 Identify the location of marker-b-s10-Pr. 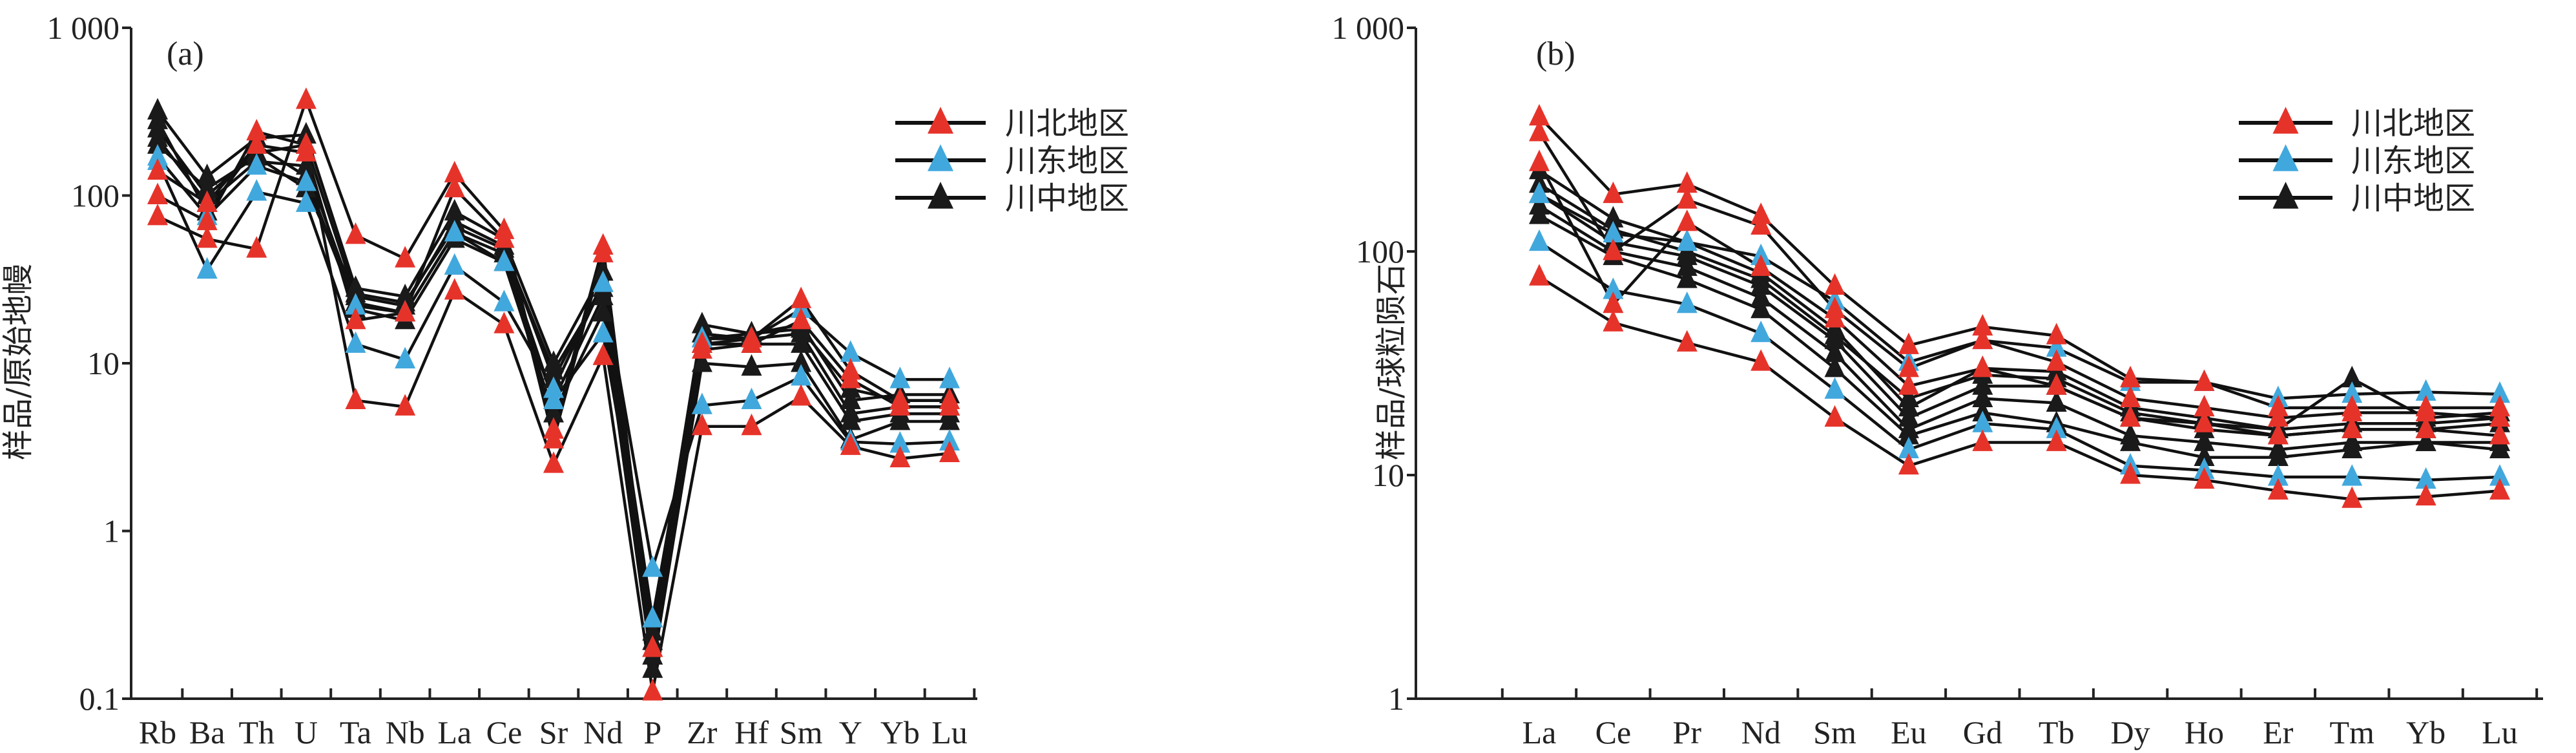
(1687, 198).